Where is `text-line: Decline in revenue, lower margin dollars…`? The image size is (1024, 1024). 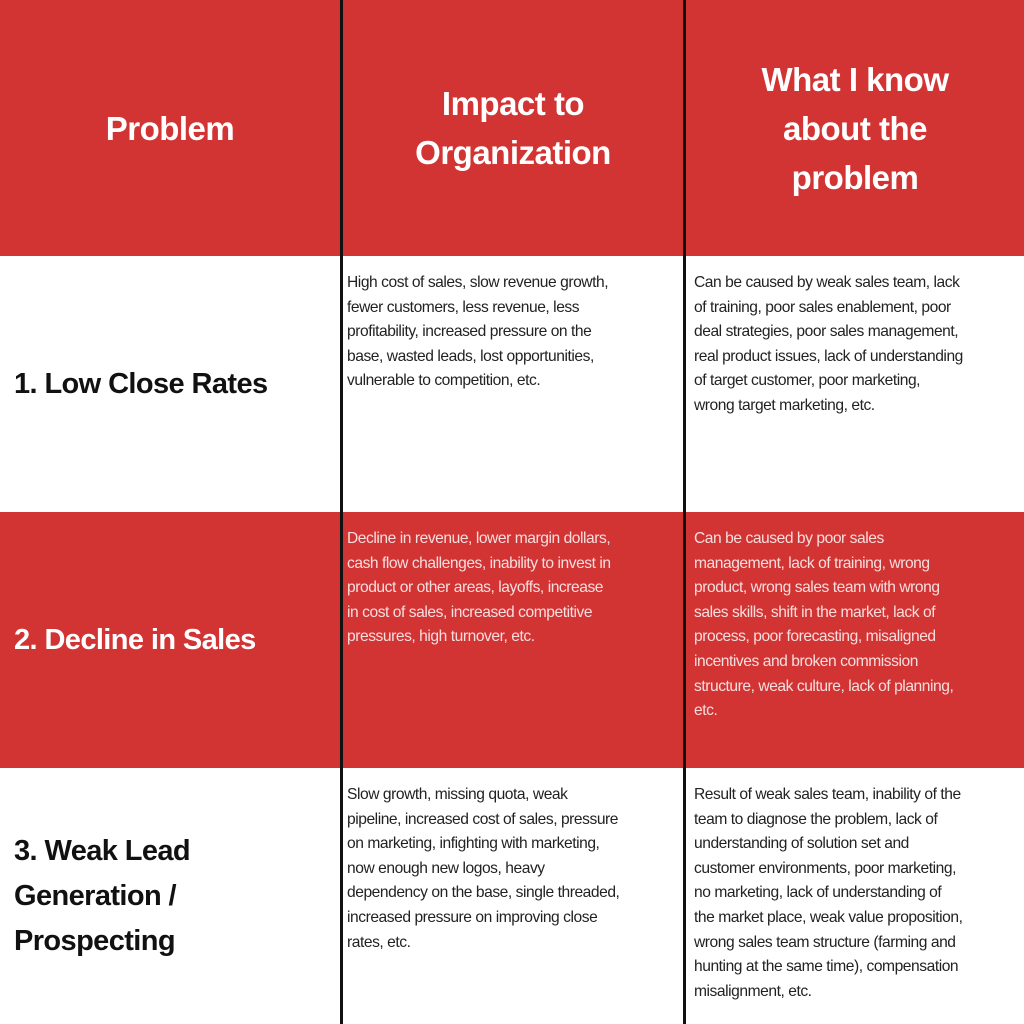
text-line: Decline in revenue, lower margin dollars… is located at coordinates (479, 538).